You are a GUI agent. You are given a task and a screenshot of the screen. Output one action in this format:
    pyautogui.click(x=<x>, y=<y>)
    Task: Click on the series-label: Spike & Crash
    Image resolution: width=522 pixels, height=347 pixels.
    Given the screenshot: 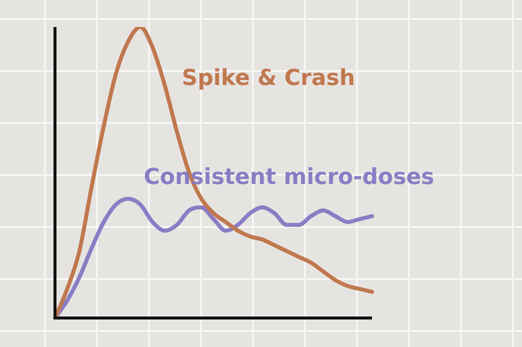 What is the action you would take?
    pyautogui.click(x=269, y=79)
    